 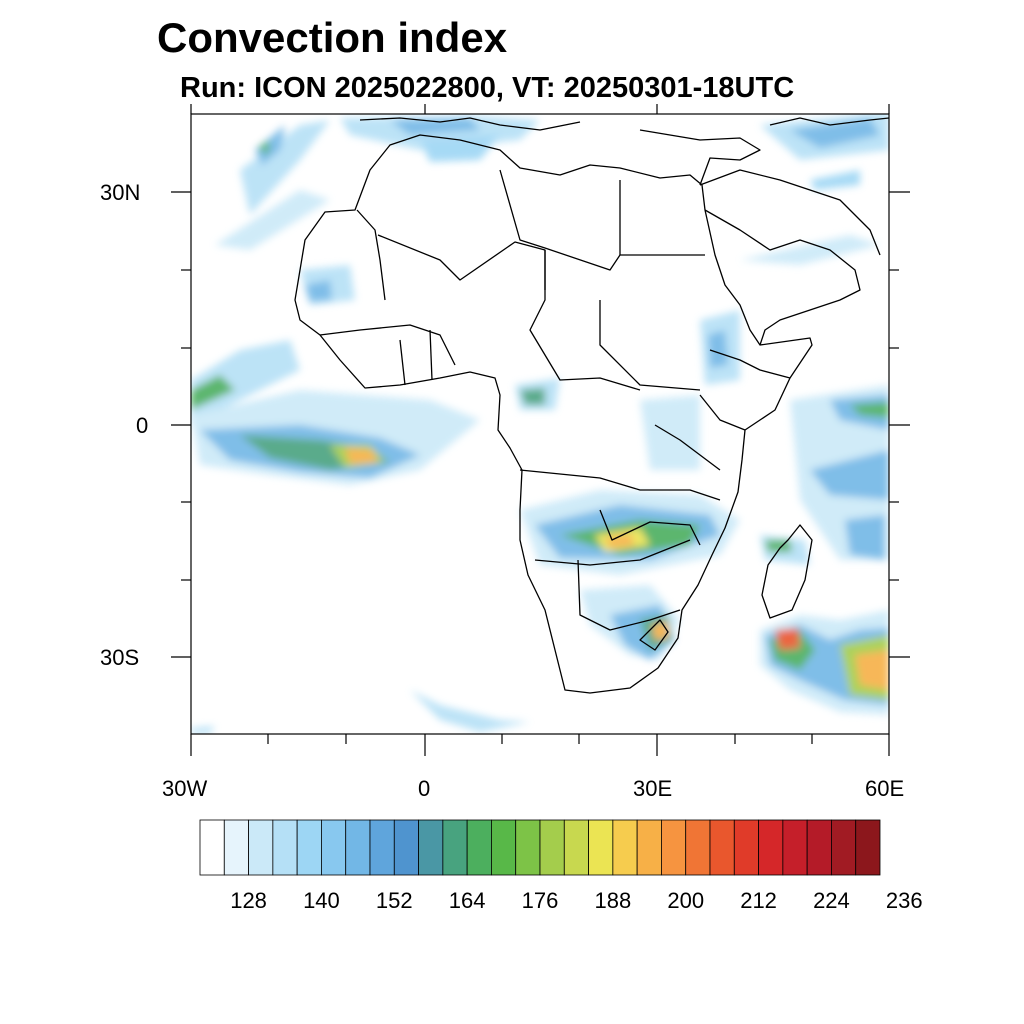 I want to click on y-tick-label: 0, so click(x=142, y=425).